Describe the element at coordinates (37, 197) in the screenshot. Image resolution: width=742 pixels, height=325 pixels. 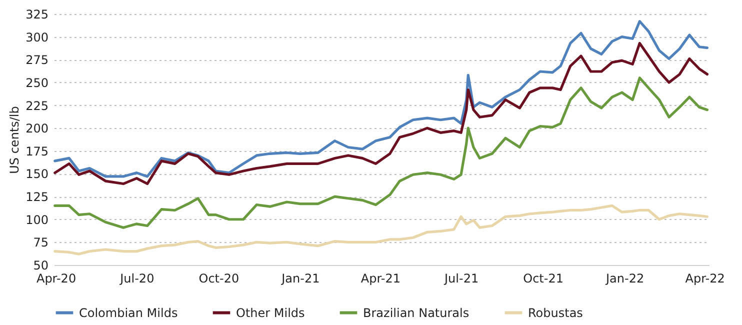
I see `y-tick-label: 125` at that location.